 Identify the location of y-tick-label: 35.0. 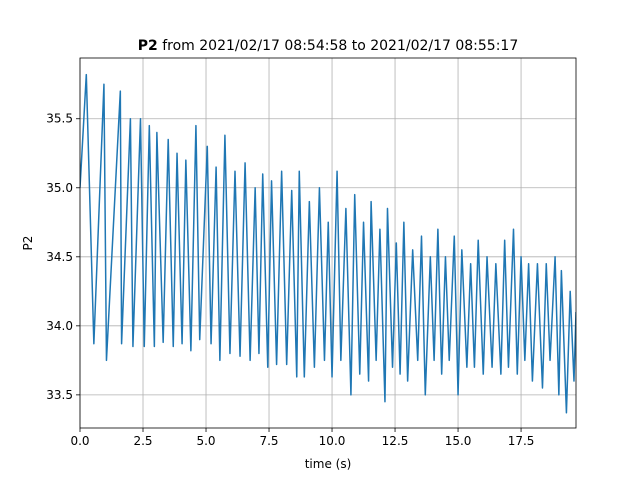
(59, 188).